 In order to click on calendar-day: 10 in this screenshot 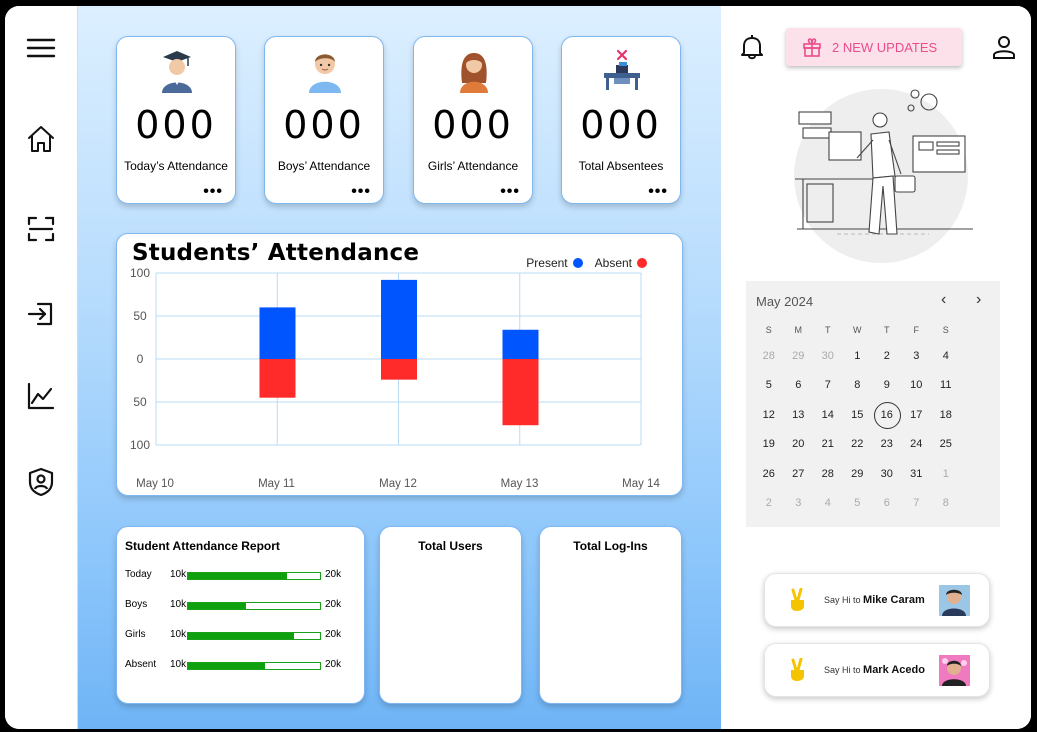, I will do `click(916, 385)`.